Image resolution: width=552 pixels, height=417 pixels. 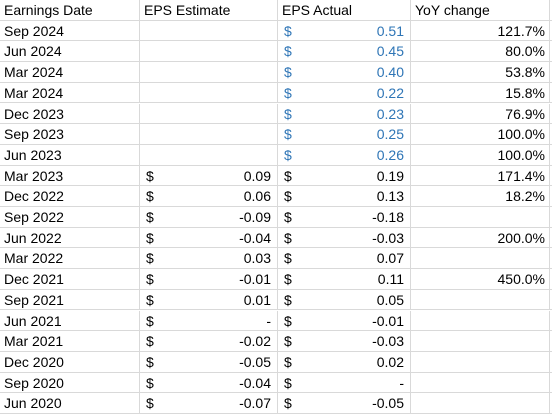 What do you see at coordinates (480, 93) in the screenshot?
I see `cell-yoy-change: 15.8%` at bounding box center [480, 93].